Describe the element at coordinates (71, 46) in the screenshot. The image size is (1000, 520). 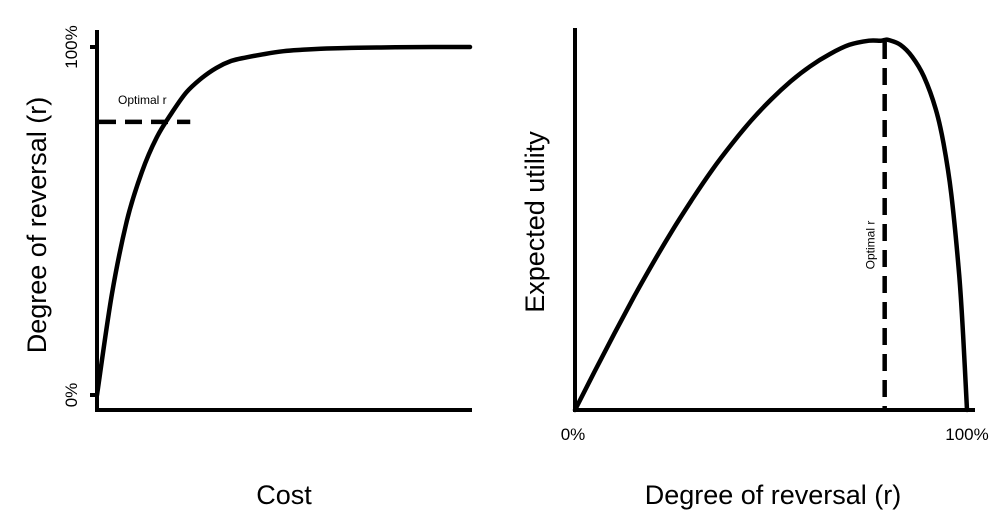
I see `left-y-tick-label-top: 100%` at that location.